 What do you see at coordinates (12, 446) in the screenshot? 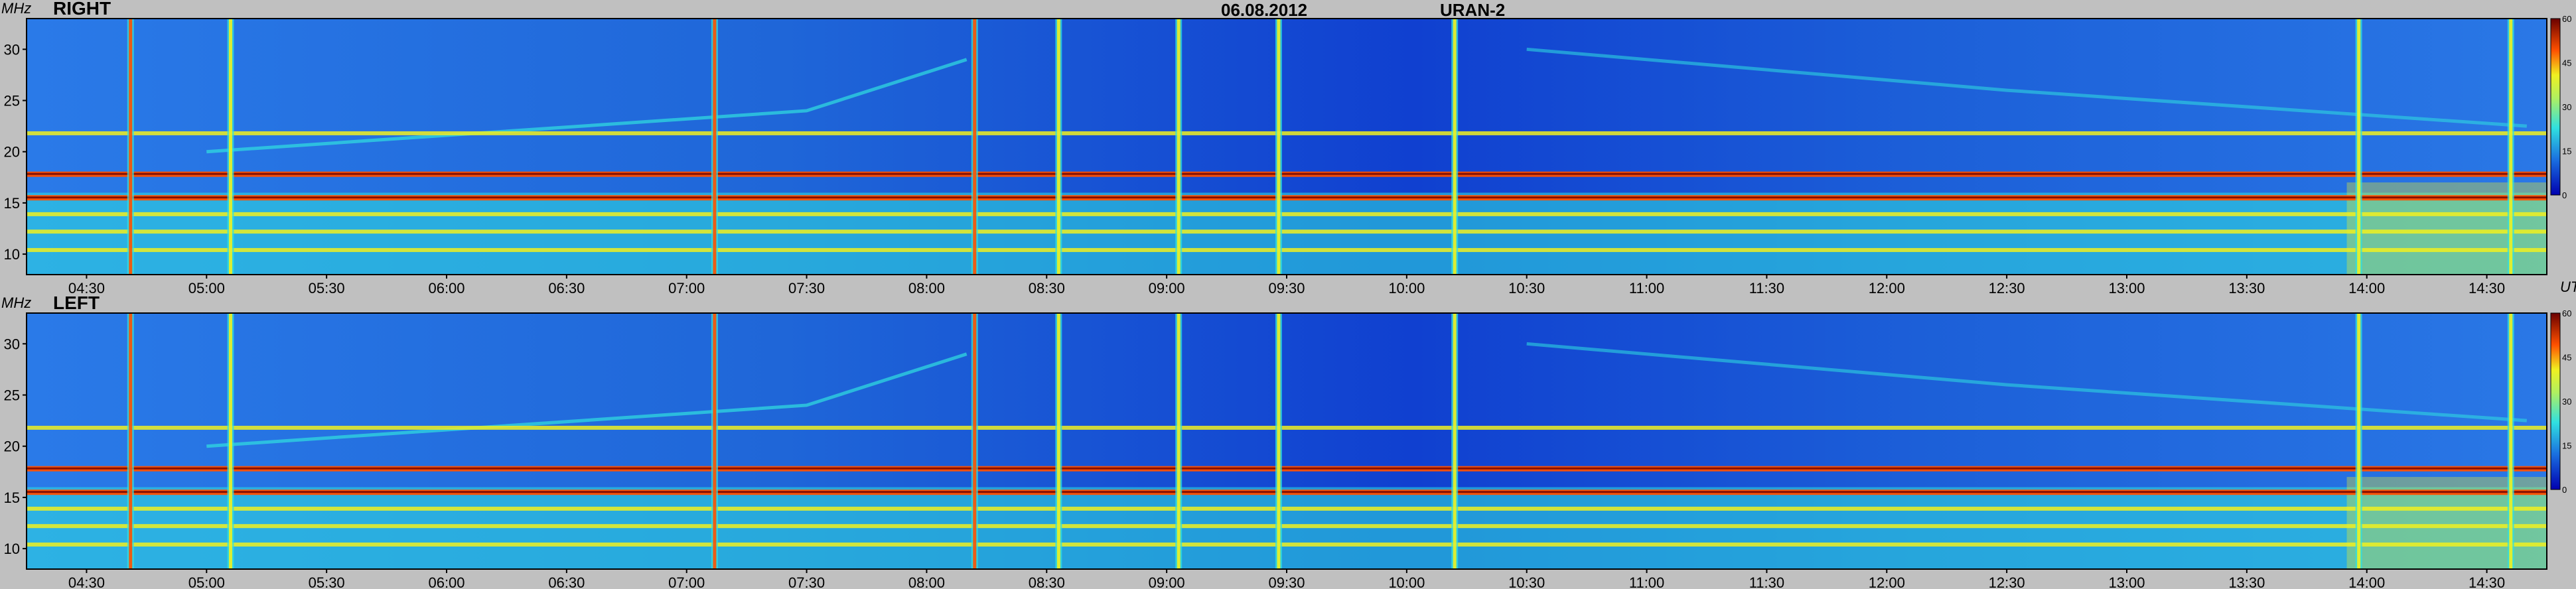
I see `frequency-tick-label: 20` at bounding box center [12, 446].